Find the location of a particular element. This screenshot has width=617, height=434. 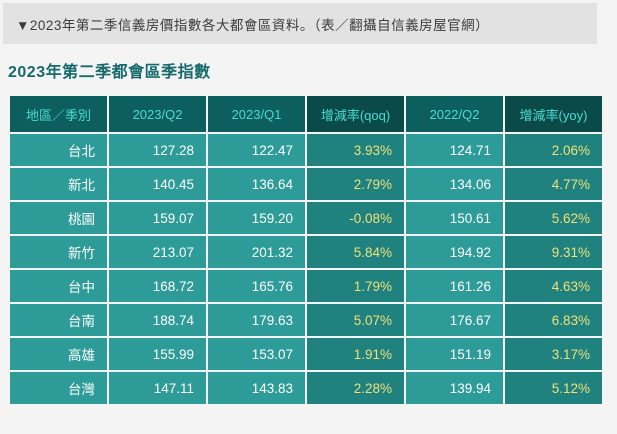

cell-region: 桃園 is located at coordinates (58, 218).